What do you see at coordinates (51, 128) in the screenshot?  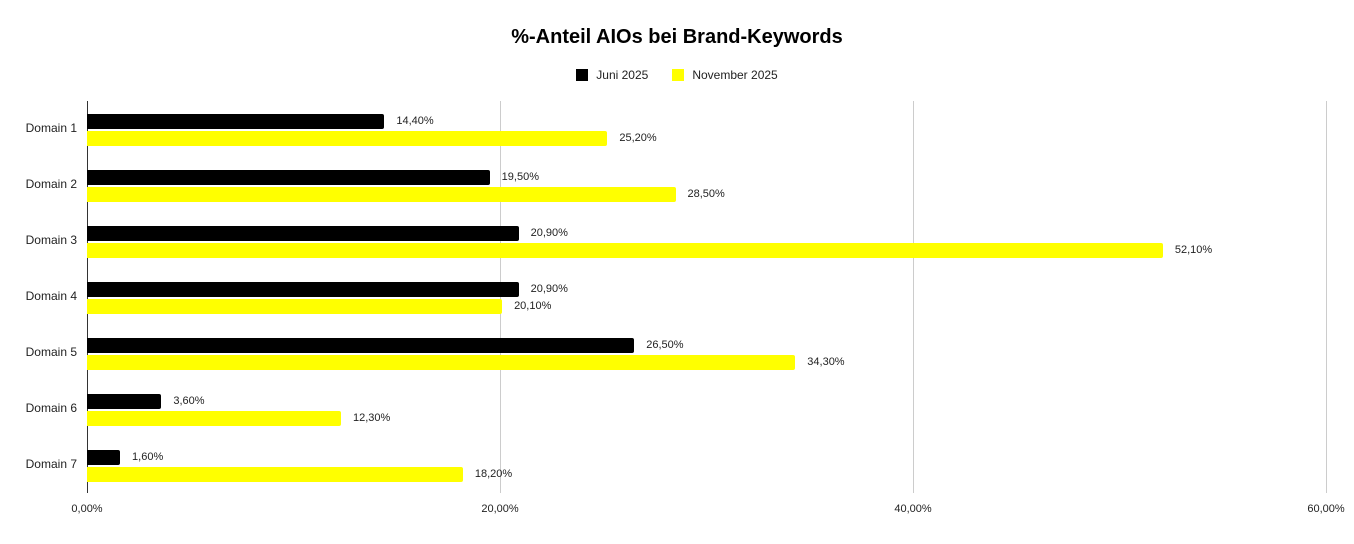 I see `category-label: Domain 1` at bounding box center [51, 128].